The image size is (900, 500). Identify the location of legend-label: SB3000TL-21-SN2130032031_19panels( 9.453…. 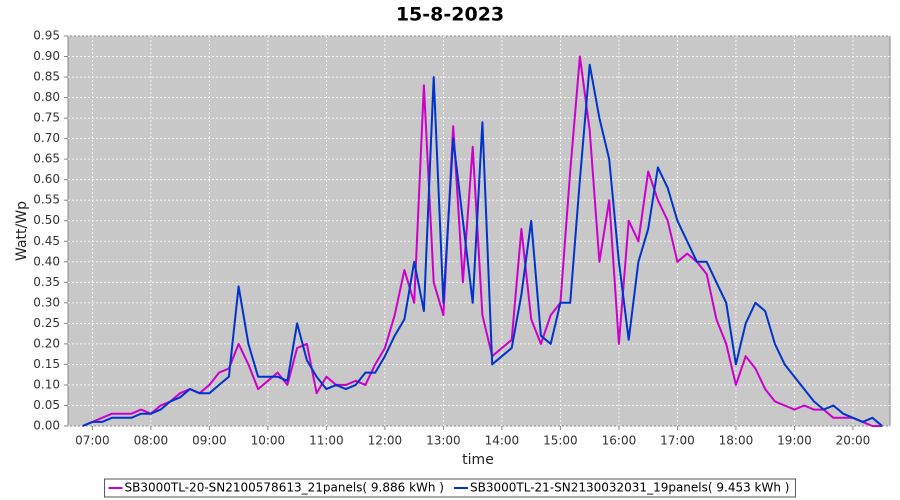
(629, 488).